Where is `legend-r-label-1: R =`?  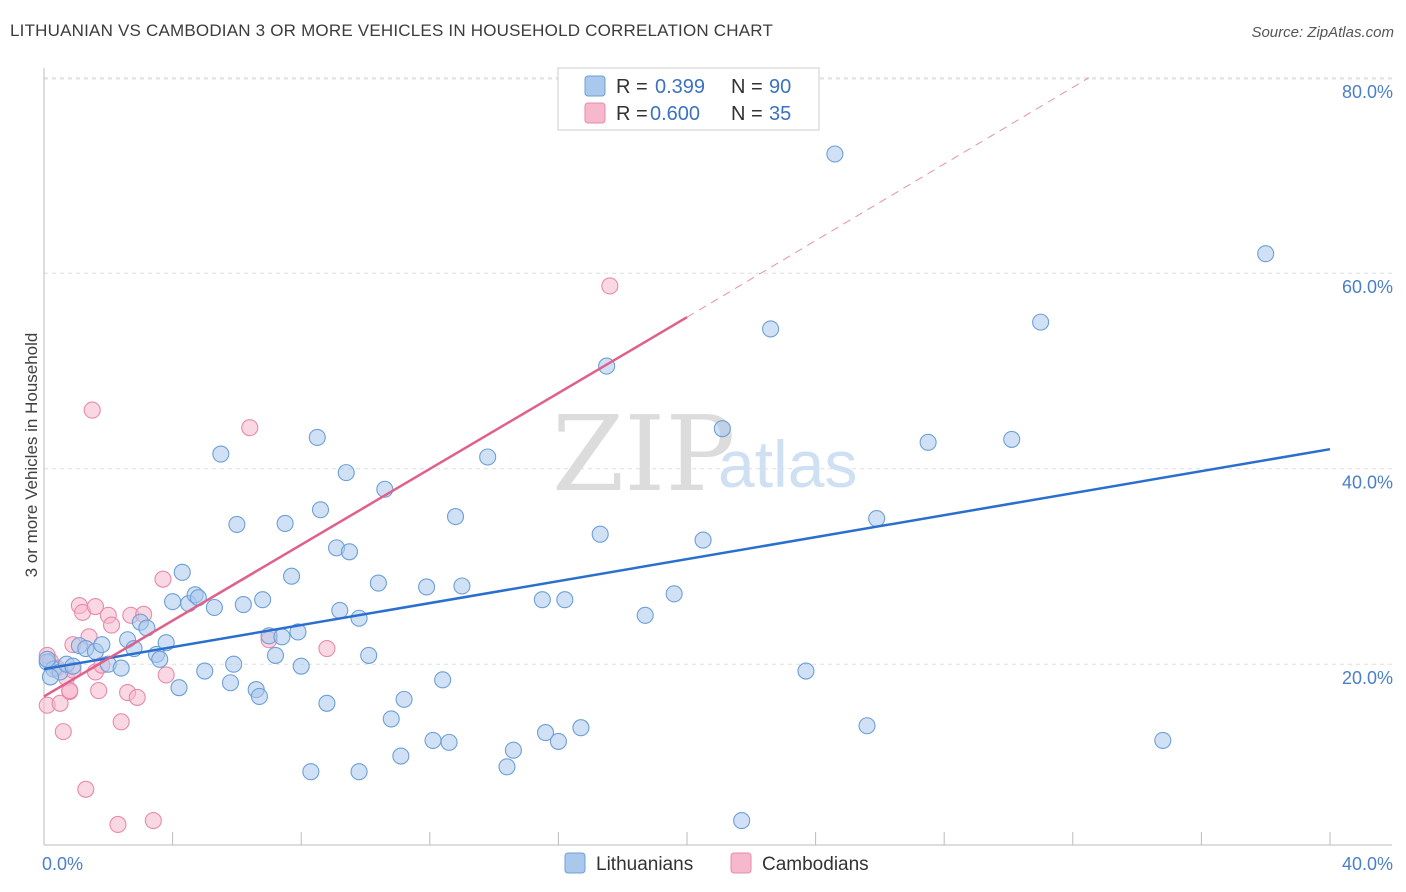
legend-r-label-1: R = is located at coordinates (632, 87).